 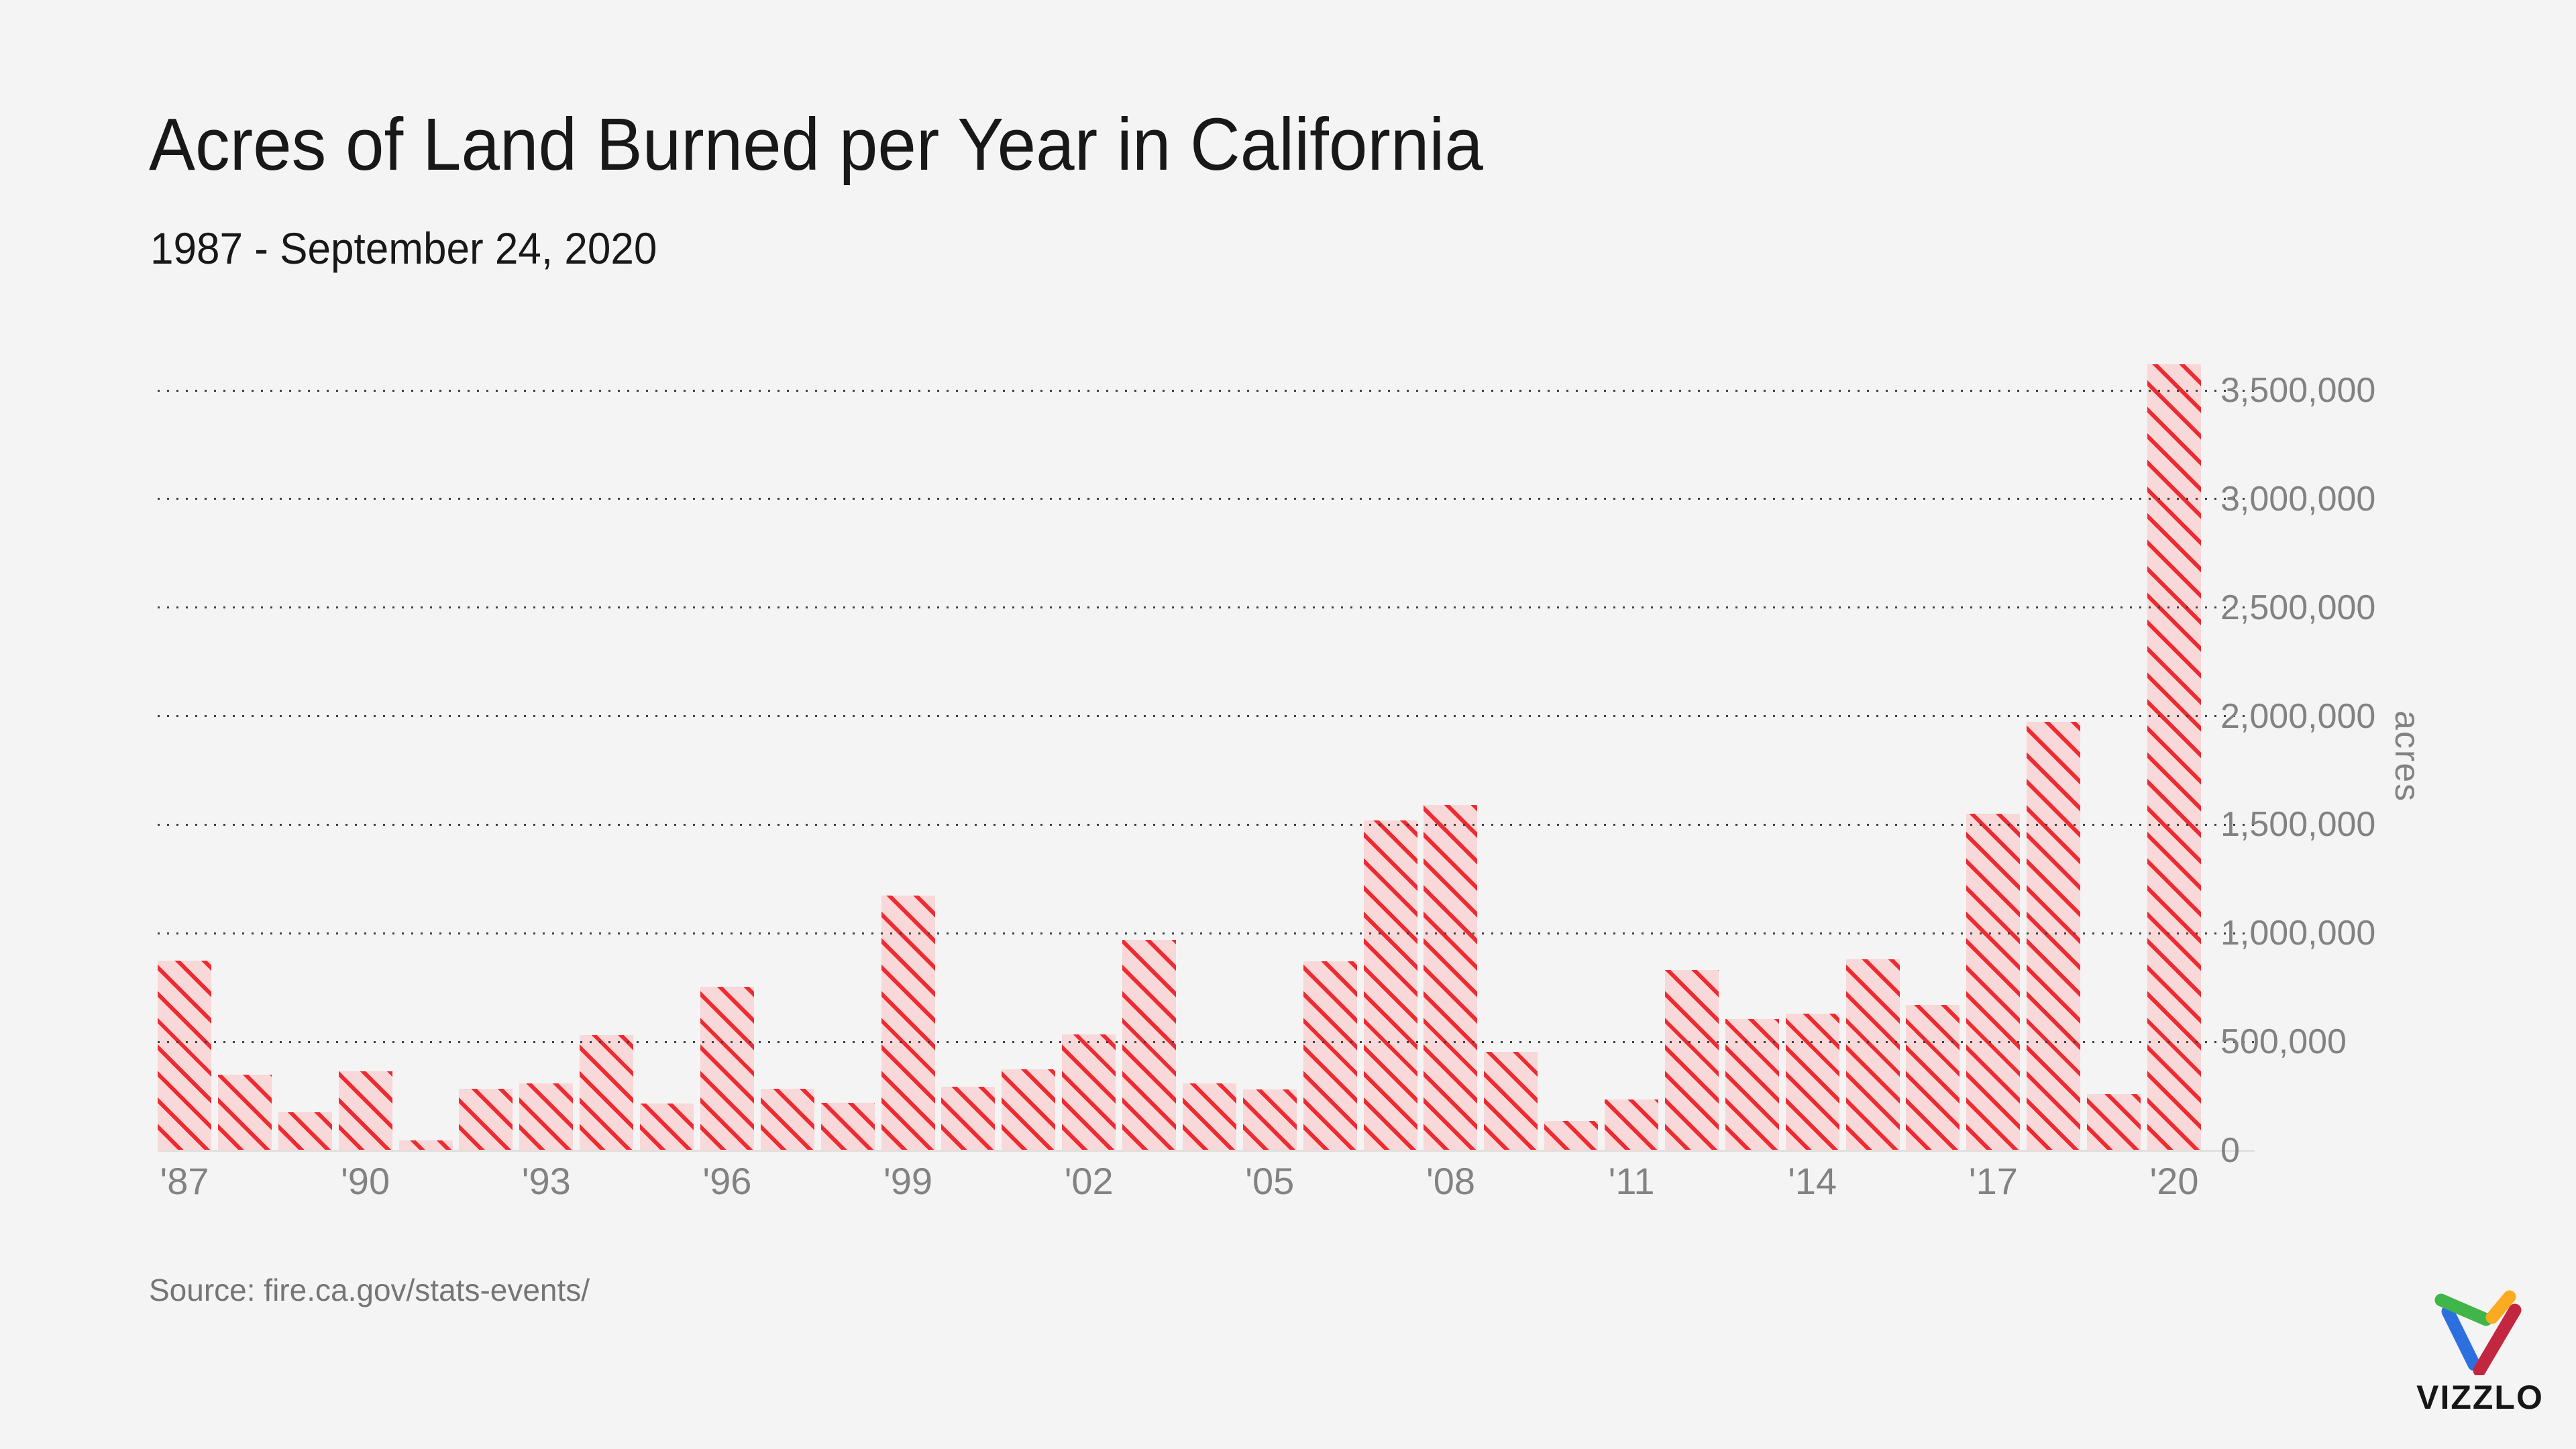 I want to click on x-tick-'17: '17, so click(x=1993, y=1181).